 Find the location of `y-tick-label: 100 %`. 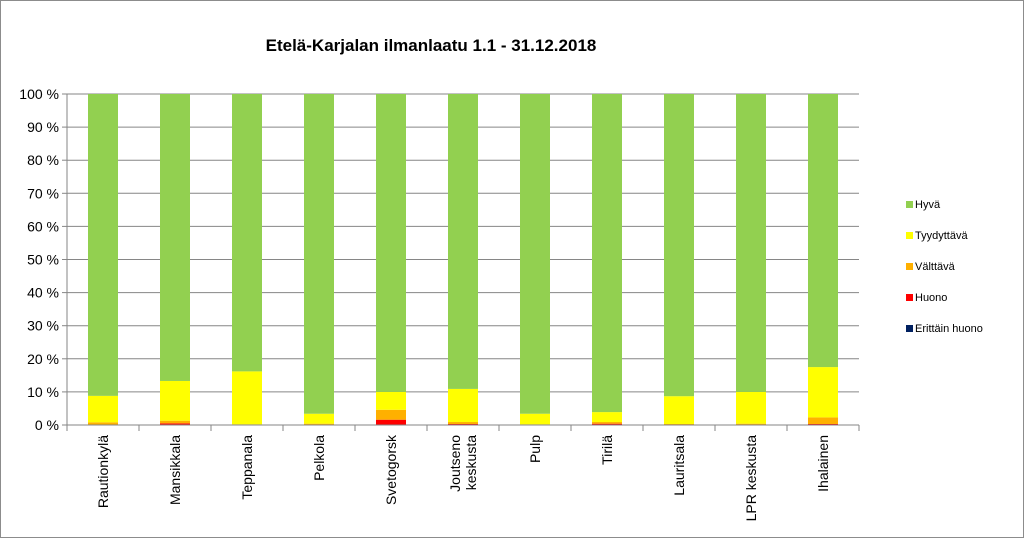

y-tick-label: 100 % is located at coordinates (39, 94).